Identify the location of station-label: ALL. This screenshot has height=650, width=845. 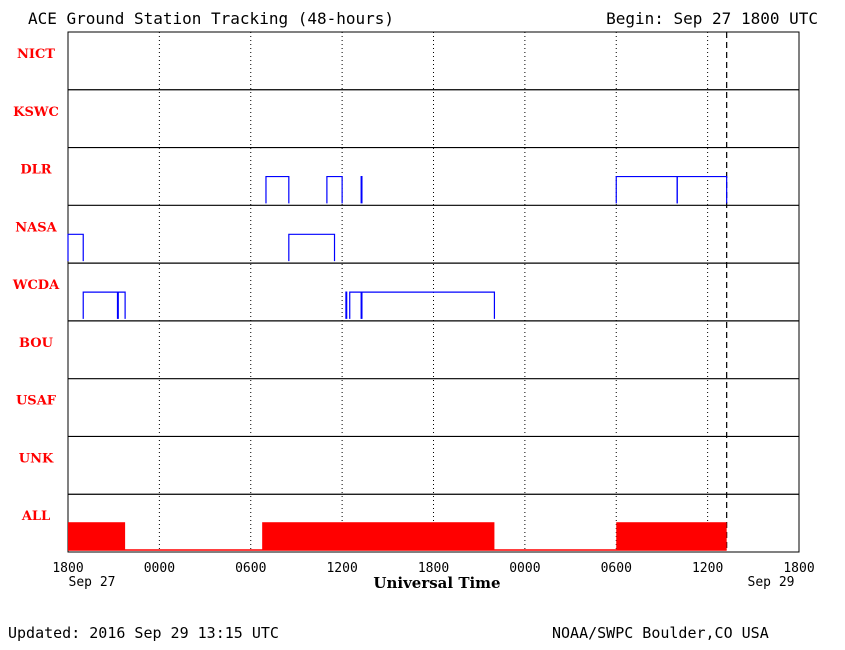
(35, 516).